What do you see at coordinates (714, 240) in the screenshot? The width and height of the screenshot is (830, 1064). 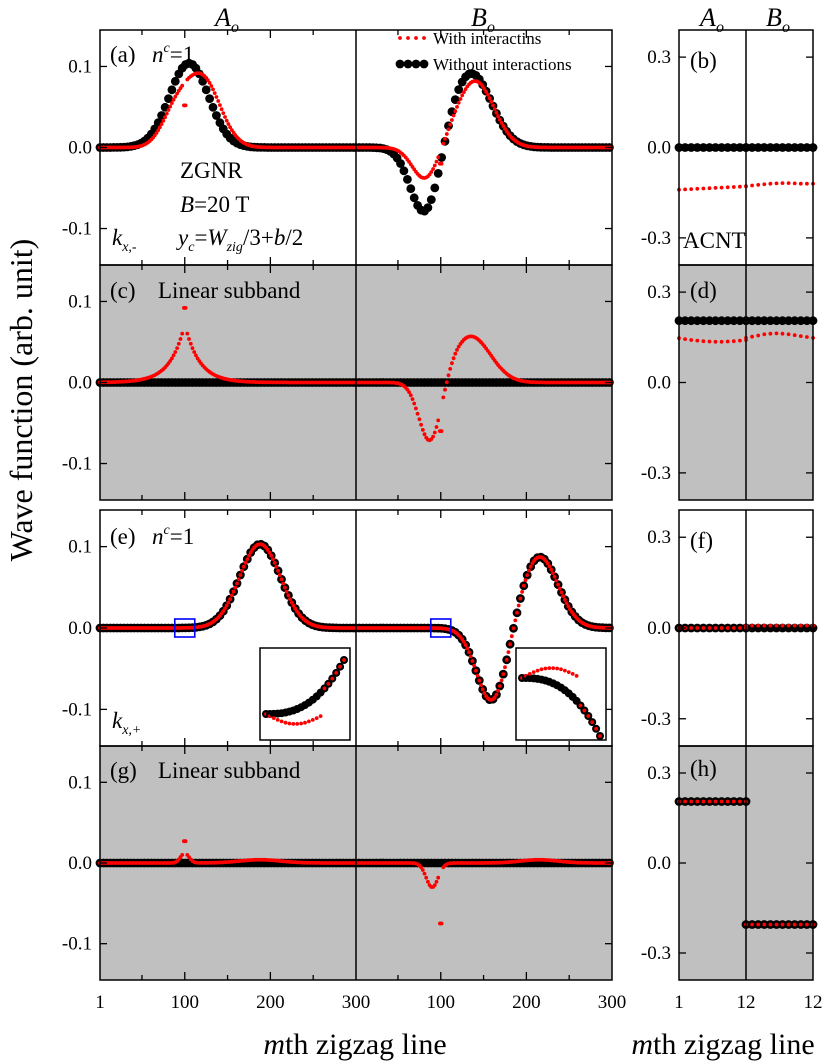 I see `acnt-annotation: ACNT` at bounding box center [714, 240].